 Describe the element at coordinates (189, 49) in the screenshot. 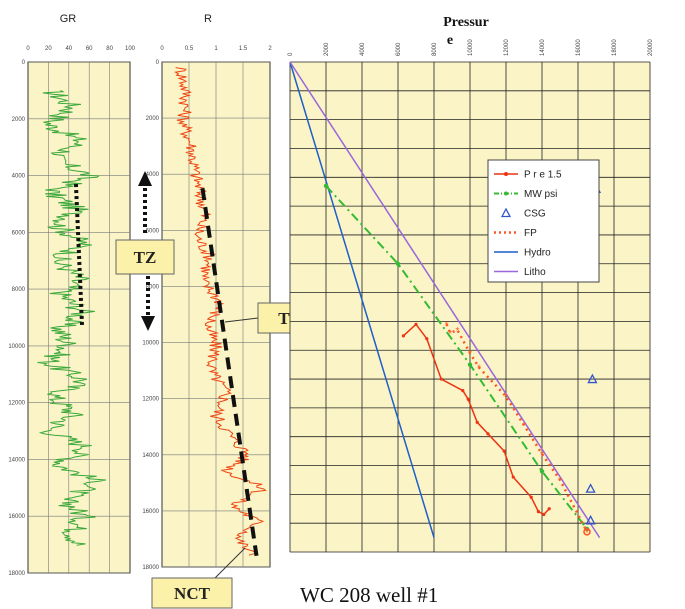

I see `r-x-tick-label: 0.5` at that location.